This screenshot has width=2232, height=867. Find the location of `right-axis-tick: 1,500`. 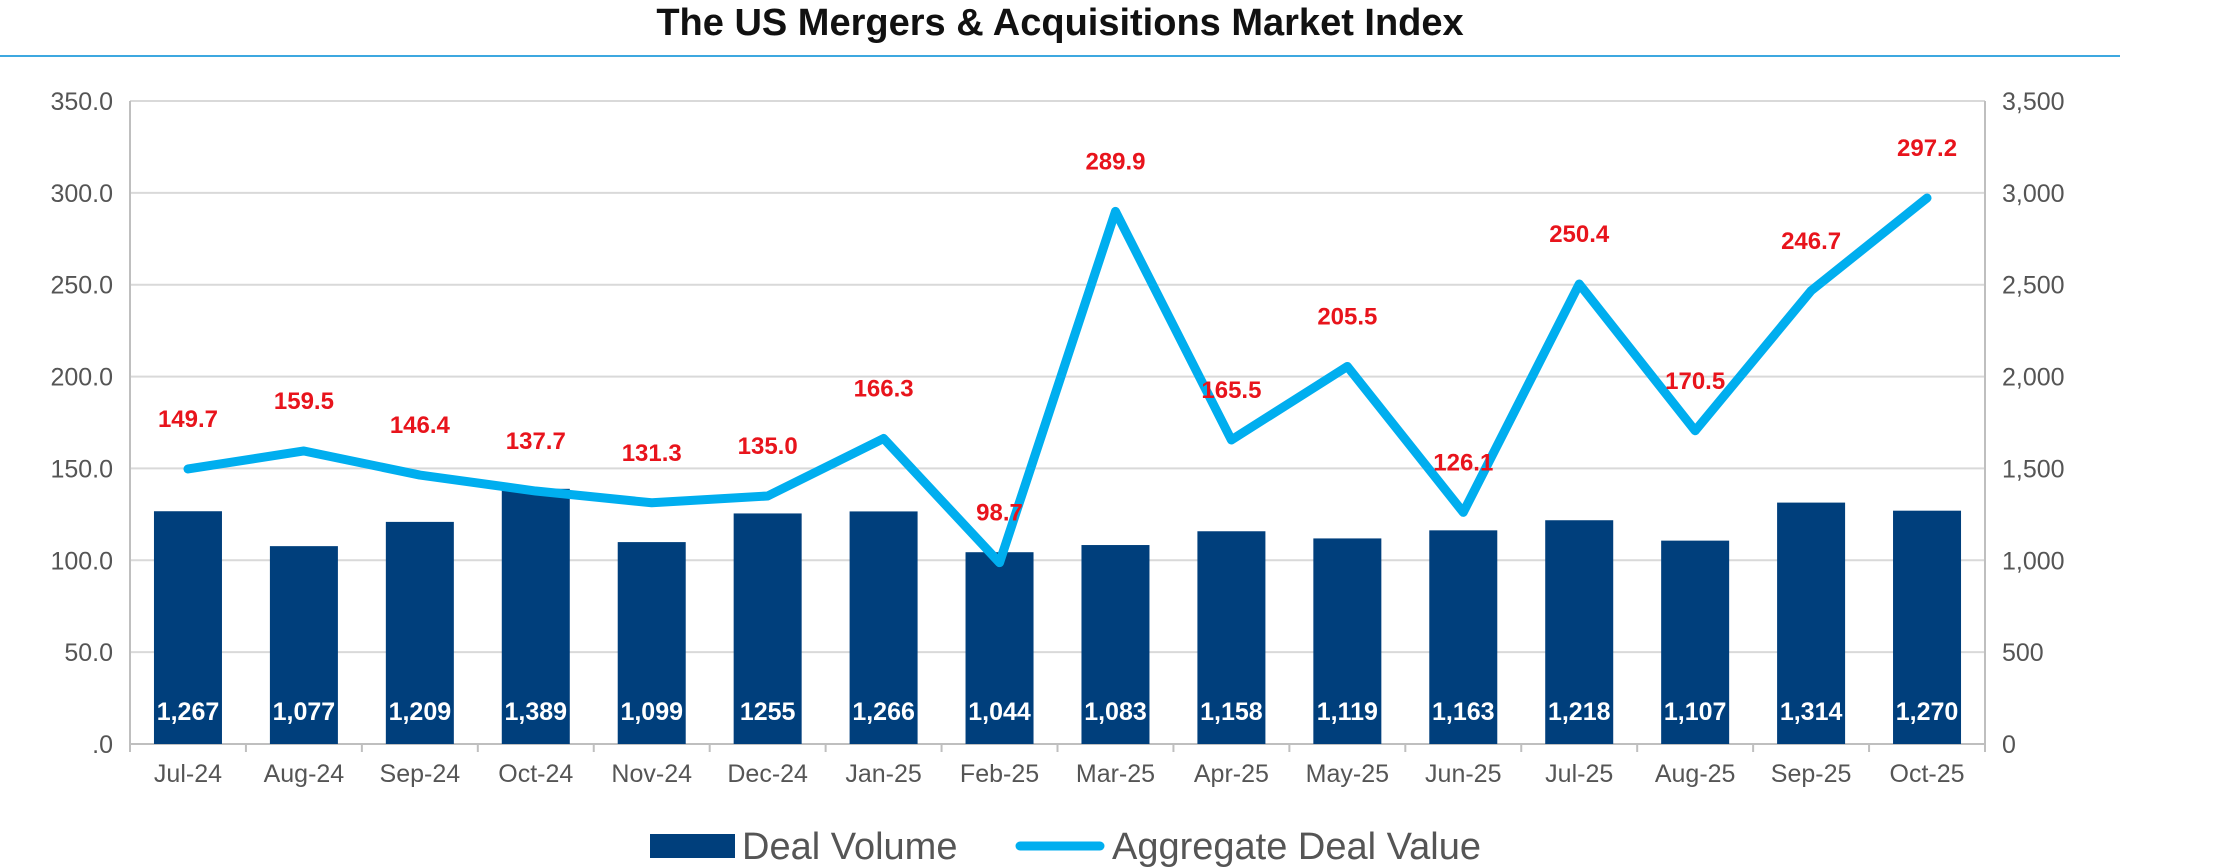

right-axis-tick: 1,500 is located at coordinates (2033, 469).